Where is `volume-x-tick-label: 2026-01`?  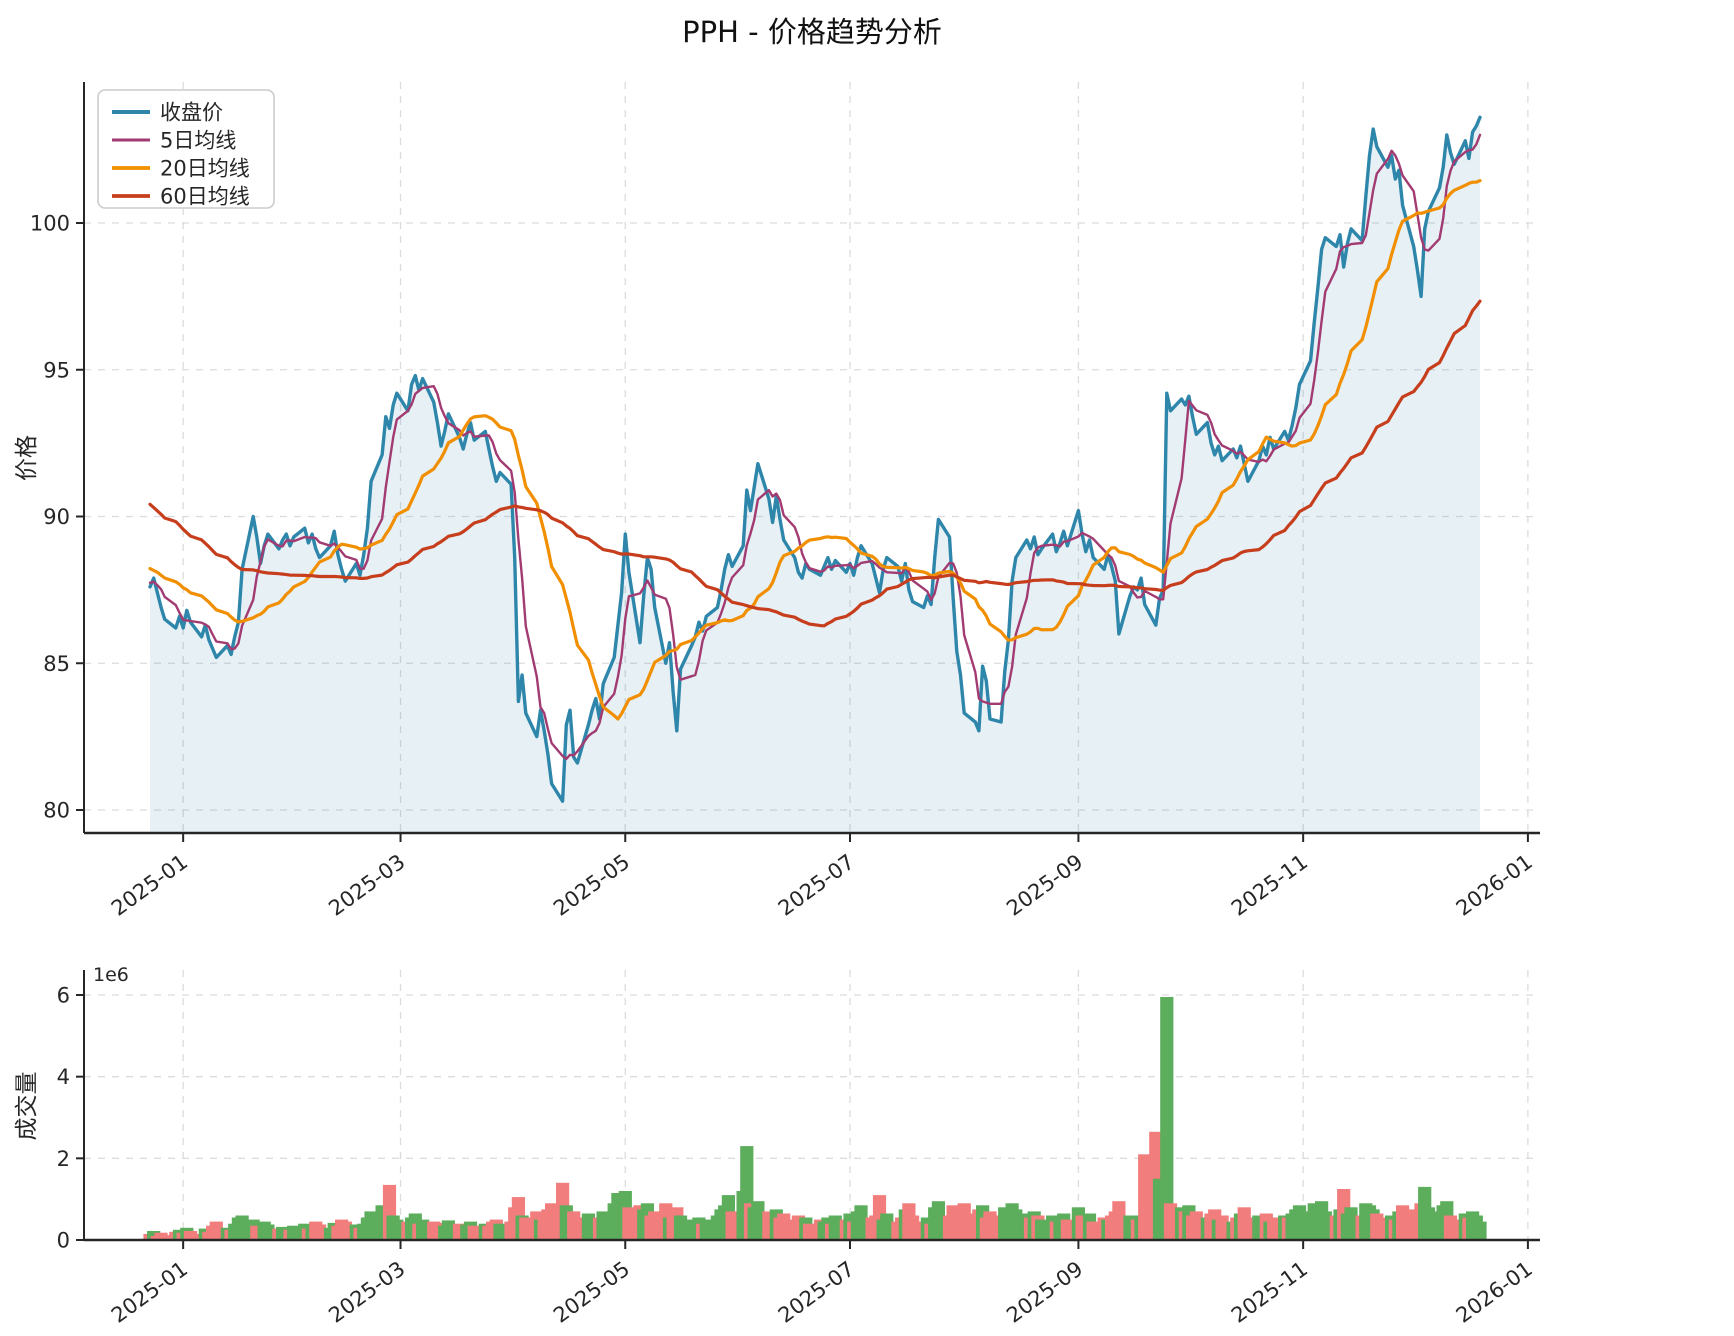
volume-x-tick-label: 2026-01 is located at coordinates (1494, 1292).